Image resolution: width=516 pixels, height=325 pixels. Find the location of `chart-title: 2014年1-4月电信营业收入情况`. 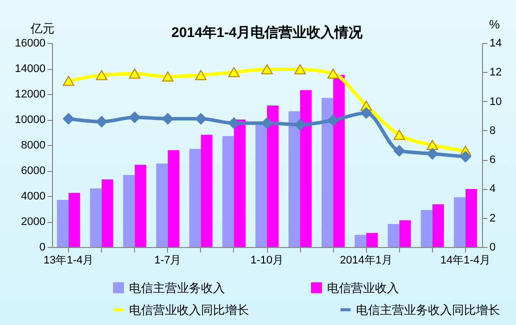

chart-title: 2014年1-4月电信营业收入情况 is located at coordinates (267, 32).